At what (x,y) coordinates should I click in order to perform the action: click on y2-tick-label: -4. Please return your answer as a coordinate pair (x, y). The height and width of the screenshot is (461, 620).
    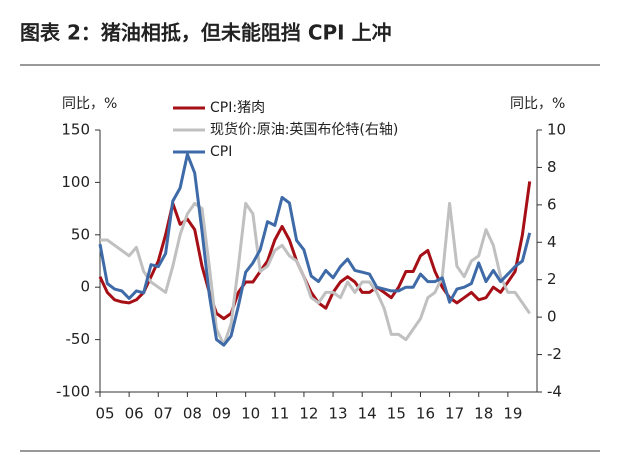
    Looking at the image, I should click on (554, 392).